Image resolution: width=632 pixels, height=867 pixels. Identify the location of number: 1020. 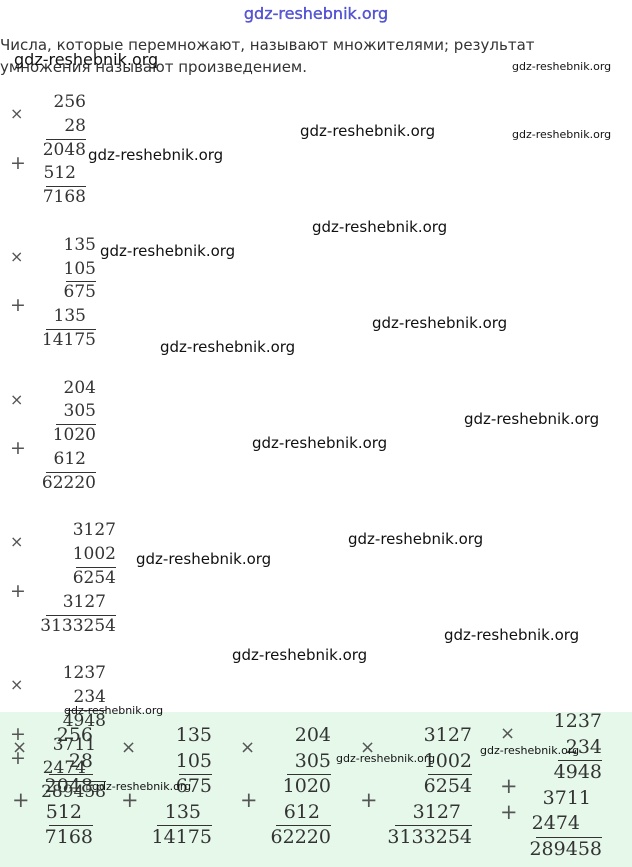
(306, 786).